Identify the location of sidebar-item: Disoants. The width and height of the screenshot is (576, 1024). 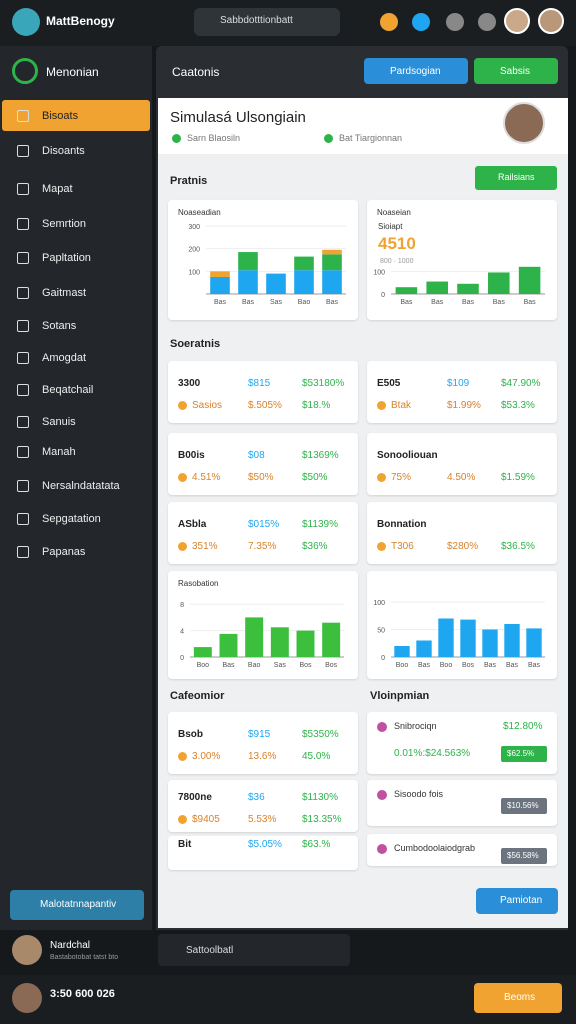
(63, 151).